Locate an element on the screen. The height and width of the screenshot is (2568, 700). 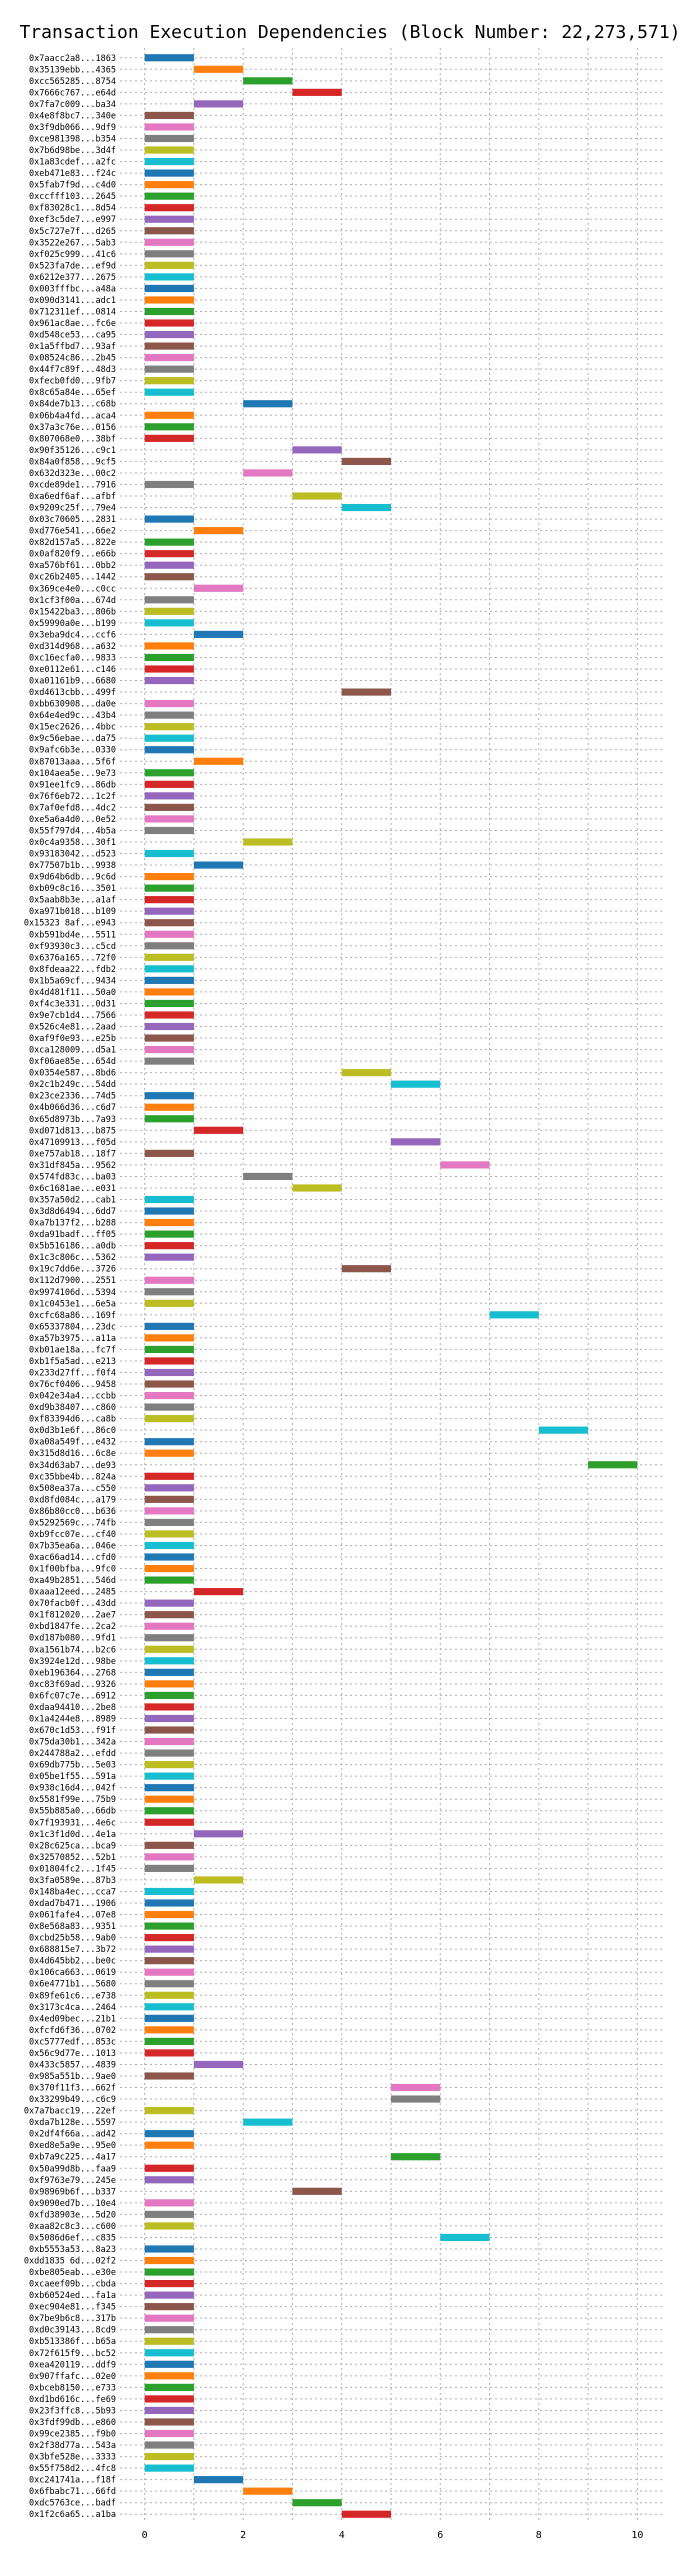
transaction-label: 0x47109913...f05d is located at coordinates (72, 1143).